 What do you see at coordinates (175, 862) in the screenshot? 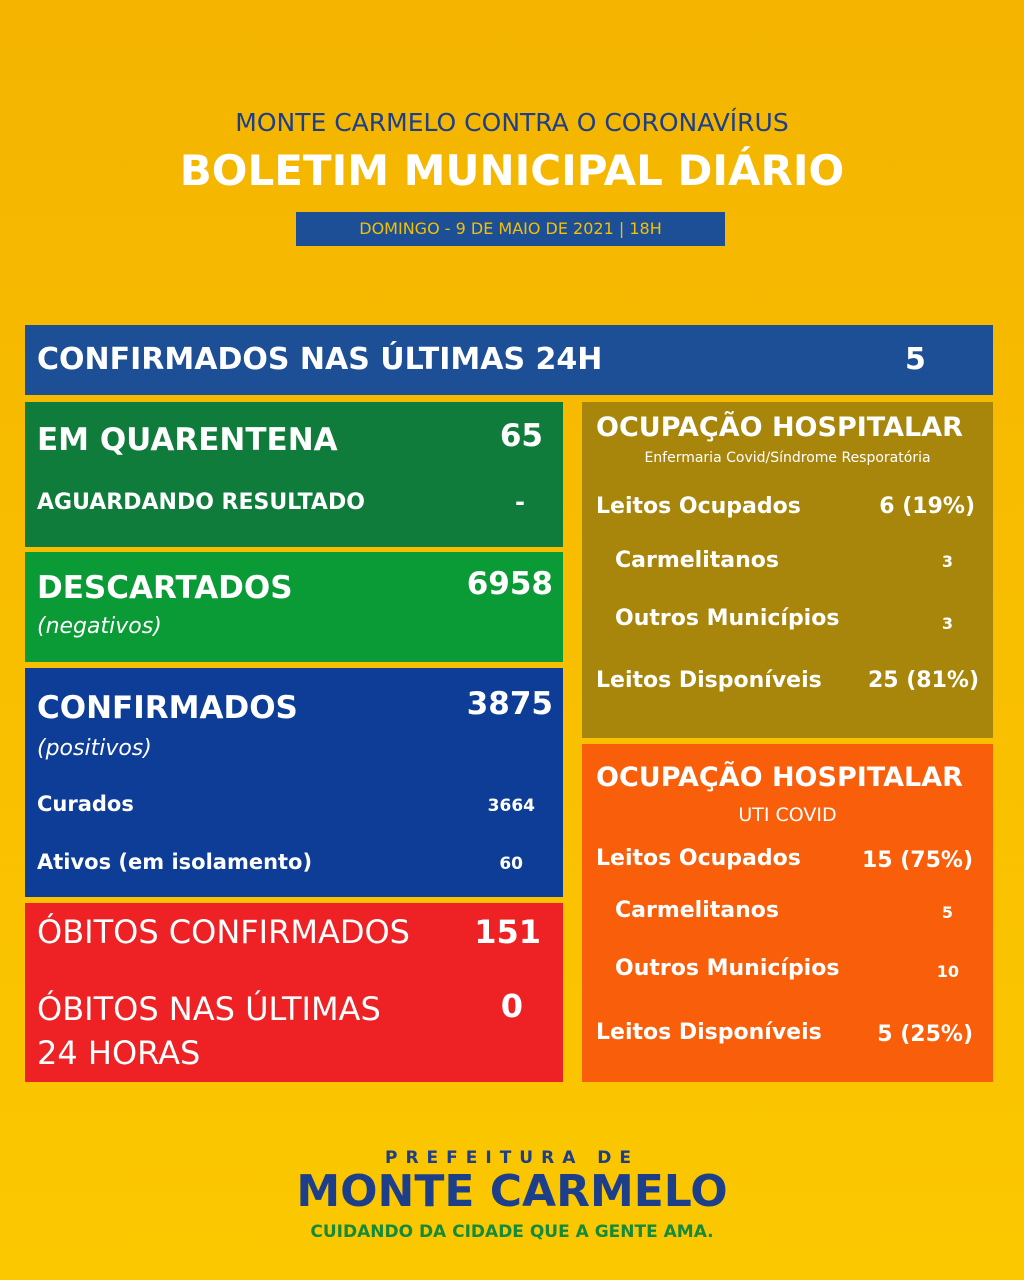
I see `active-label: Ativos (em isolamento)` at bounding box center [175, 862].